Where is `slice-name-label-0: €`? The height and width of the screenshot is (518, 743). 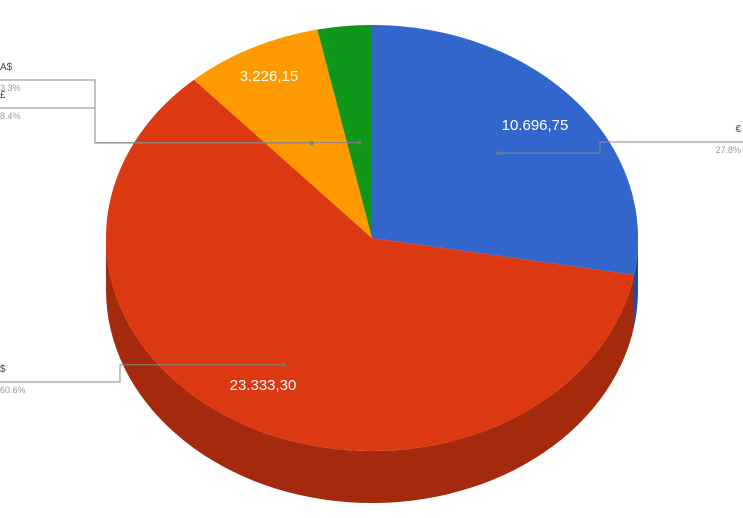 slice-name-label-0: € is located at coordinates (738, 129).